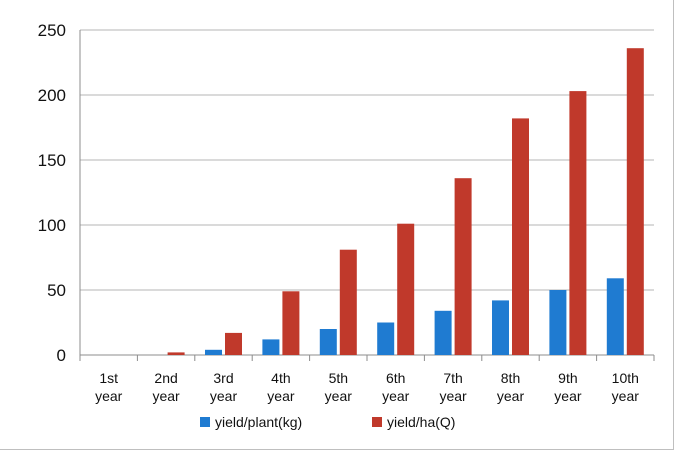 This screenshot has width=674, height=450. Describe the element at coordinates (109, 387) in the screenshot. I see `x-tick-label: 1st year` at that location.